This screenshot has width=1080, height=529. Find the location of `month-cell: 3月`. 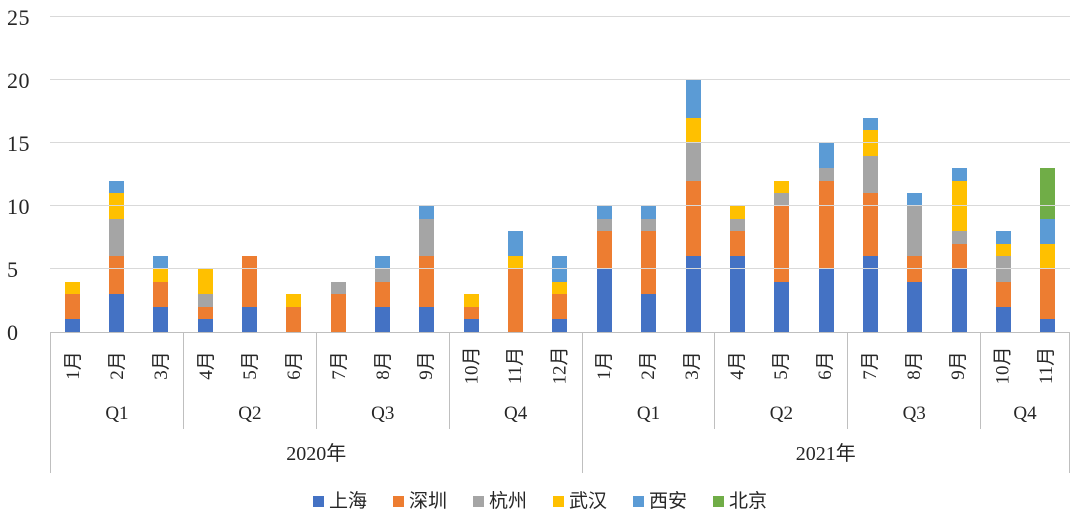

month-cell: 3月 is located at coordinates (692, 365).